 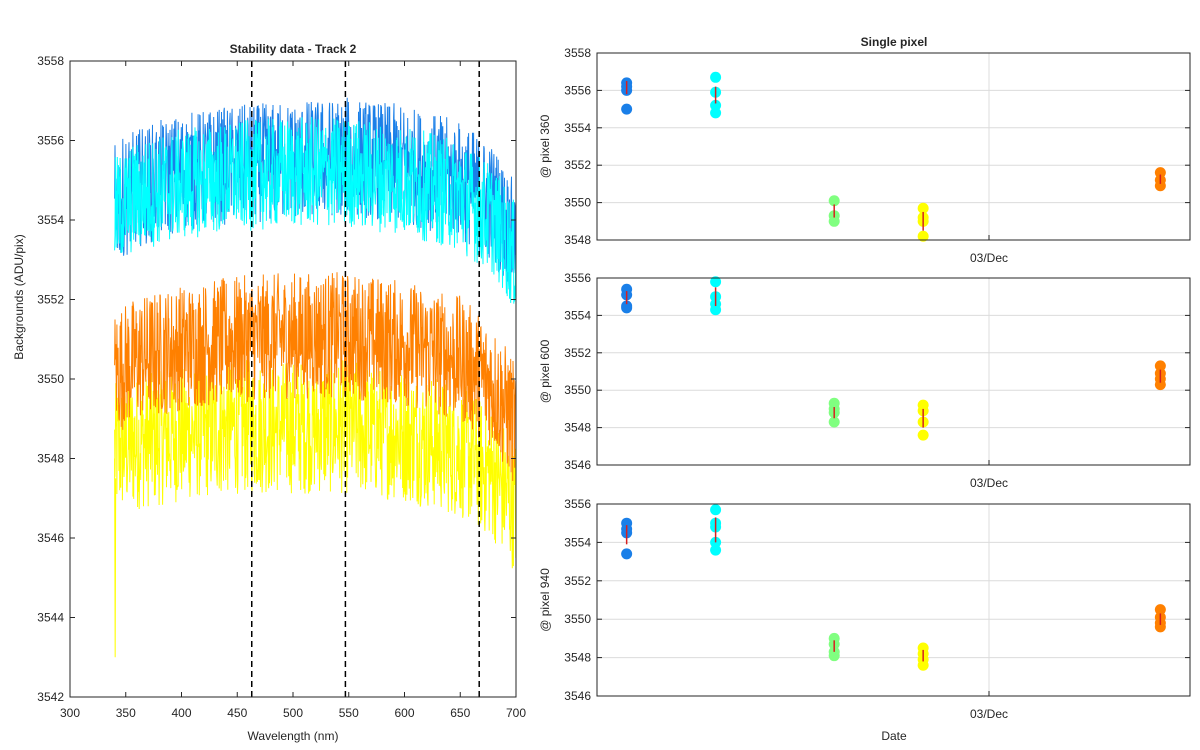 What do you see at coordinates (50, 61) in the screenshot?
I see `left-ytick-label-8: 3558` at bounding box center [50, 61].